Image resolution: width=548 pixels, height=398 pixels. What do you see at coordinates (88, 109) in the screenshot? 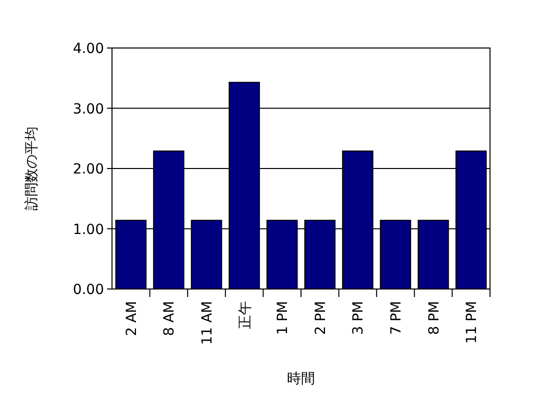
I see `y-tick-label: 3.00` at bounding box center [88, 109].